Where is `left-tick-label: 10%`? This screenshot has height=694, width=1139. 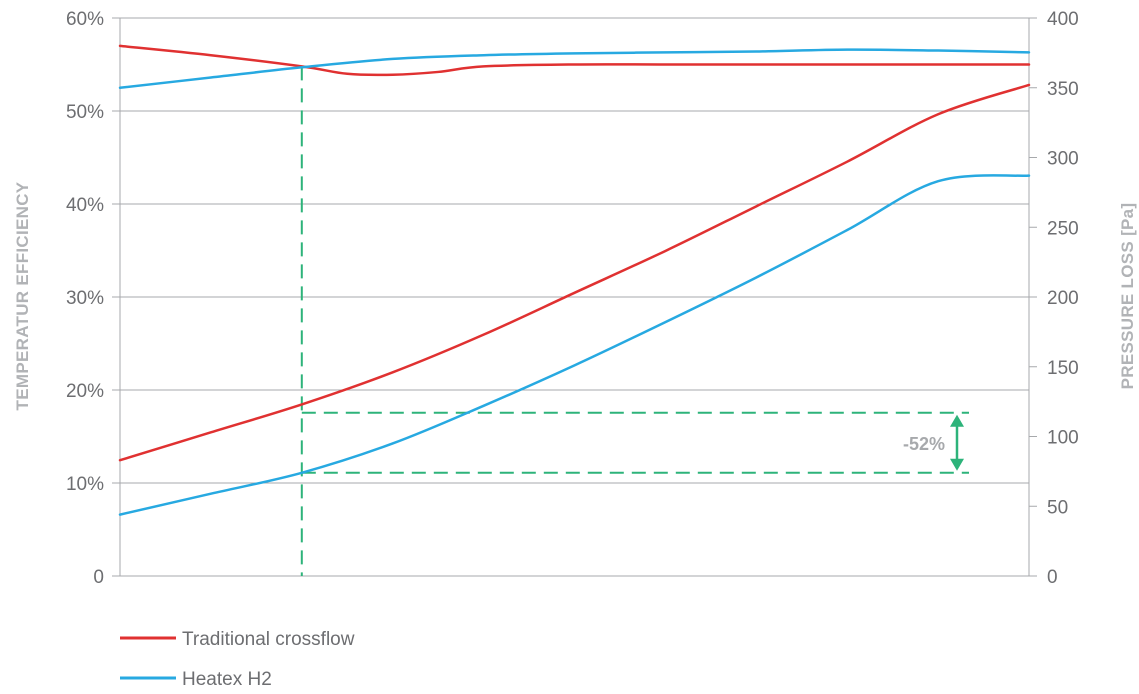
left-tick-label: 10% is located at coordinates (85, 484).